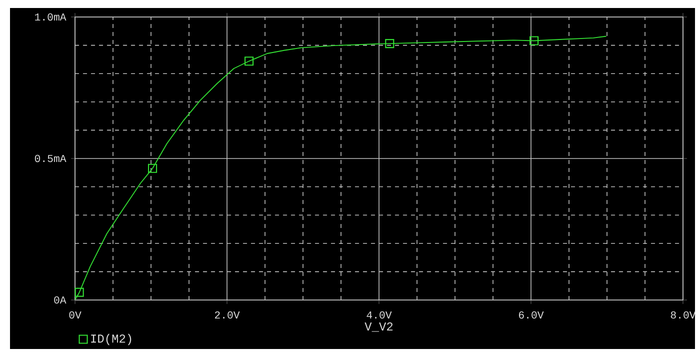 The width and height of the screenshot is (699, 363). I want to click on y-tick-label: 0.5mA, so click(50, 158).